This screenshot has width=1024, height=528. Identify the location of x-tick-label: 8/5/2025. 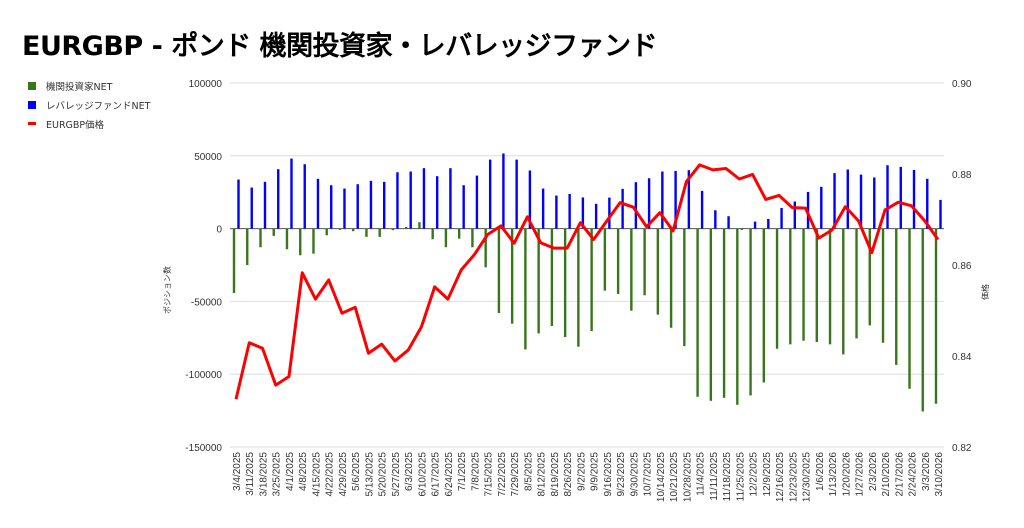
(528, 471).